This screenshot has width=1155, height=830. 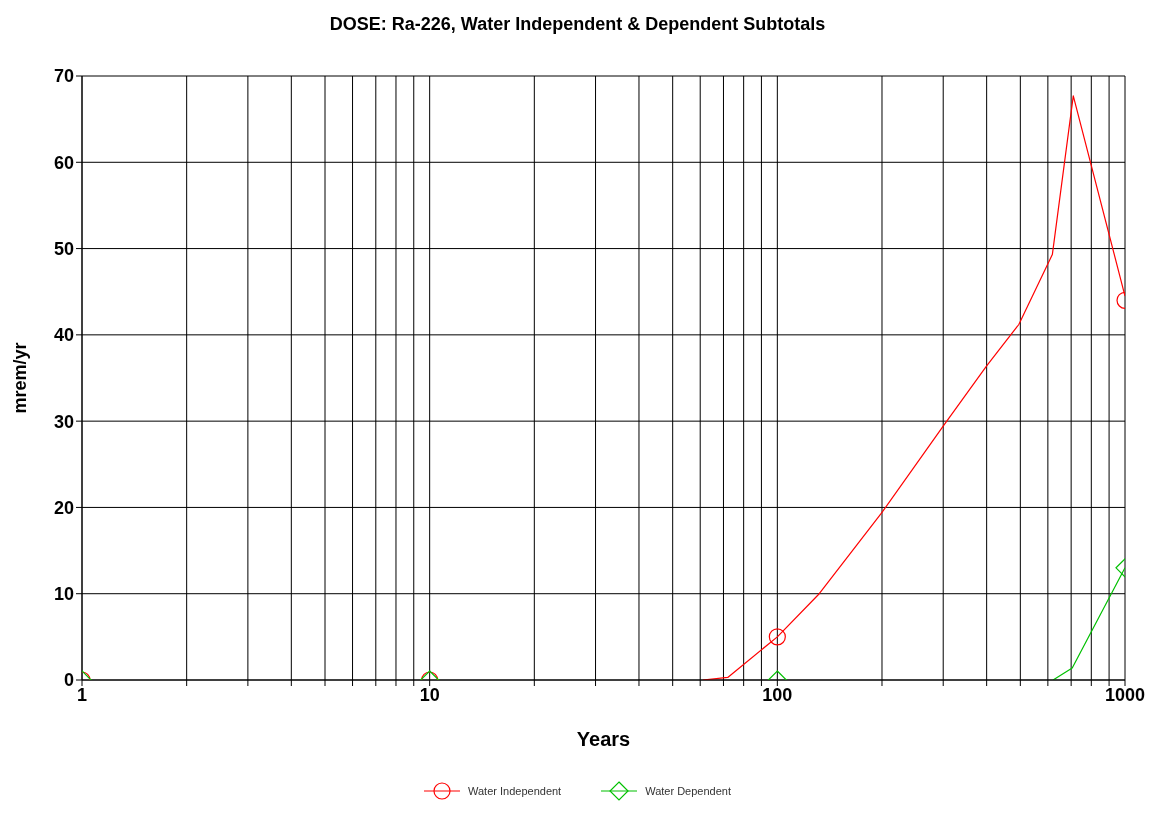 What do you see at coordinates (429, 694) in the screenshot?
I see `x-tick-label: 10` at bounding box center [429, 694].